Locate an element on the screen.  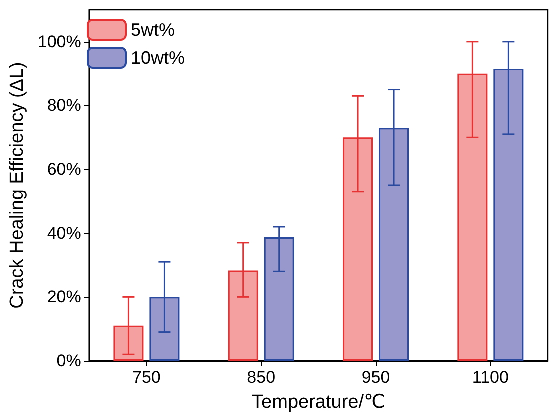
y-tick-label: 20% is located at coordinates (64, 297).